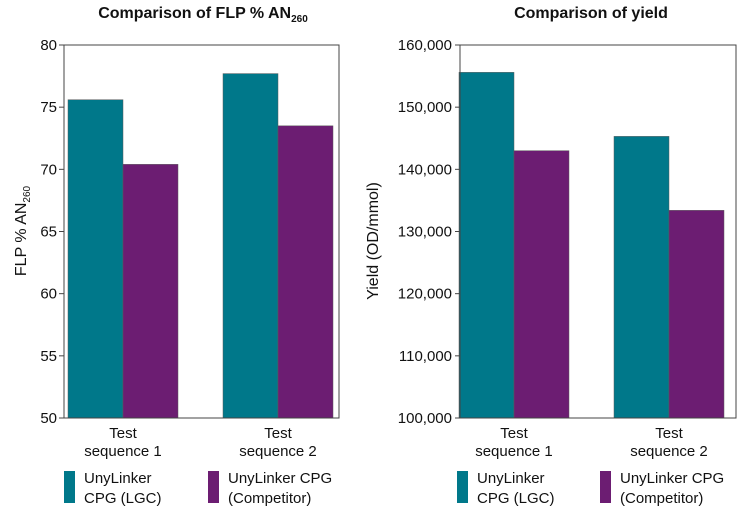  Describe the element at coordinates (299, 19) in the screenshot. I see `chart-title-subscript: 260` at that location.